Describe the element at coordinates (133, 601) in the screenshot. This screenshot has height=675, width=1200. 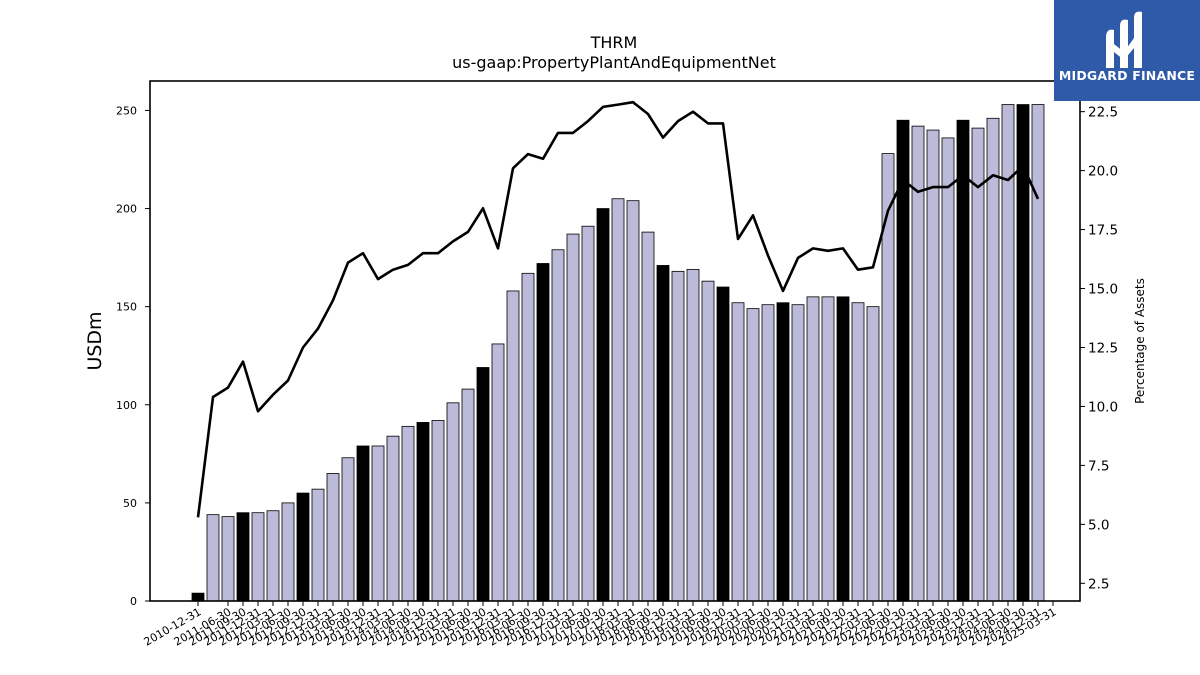
I see `y-tick-label: 0` at that location.